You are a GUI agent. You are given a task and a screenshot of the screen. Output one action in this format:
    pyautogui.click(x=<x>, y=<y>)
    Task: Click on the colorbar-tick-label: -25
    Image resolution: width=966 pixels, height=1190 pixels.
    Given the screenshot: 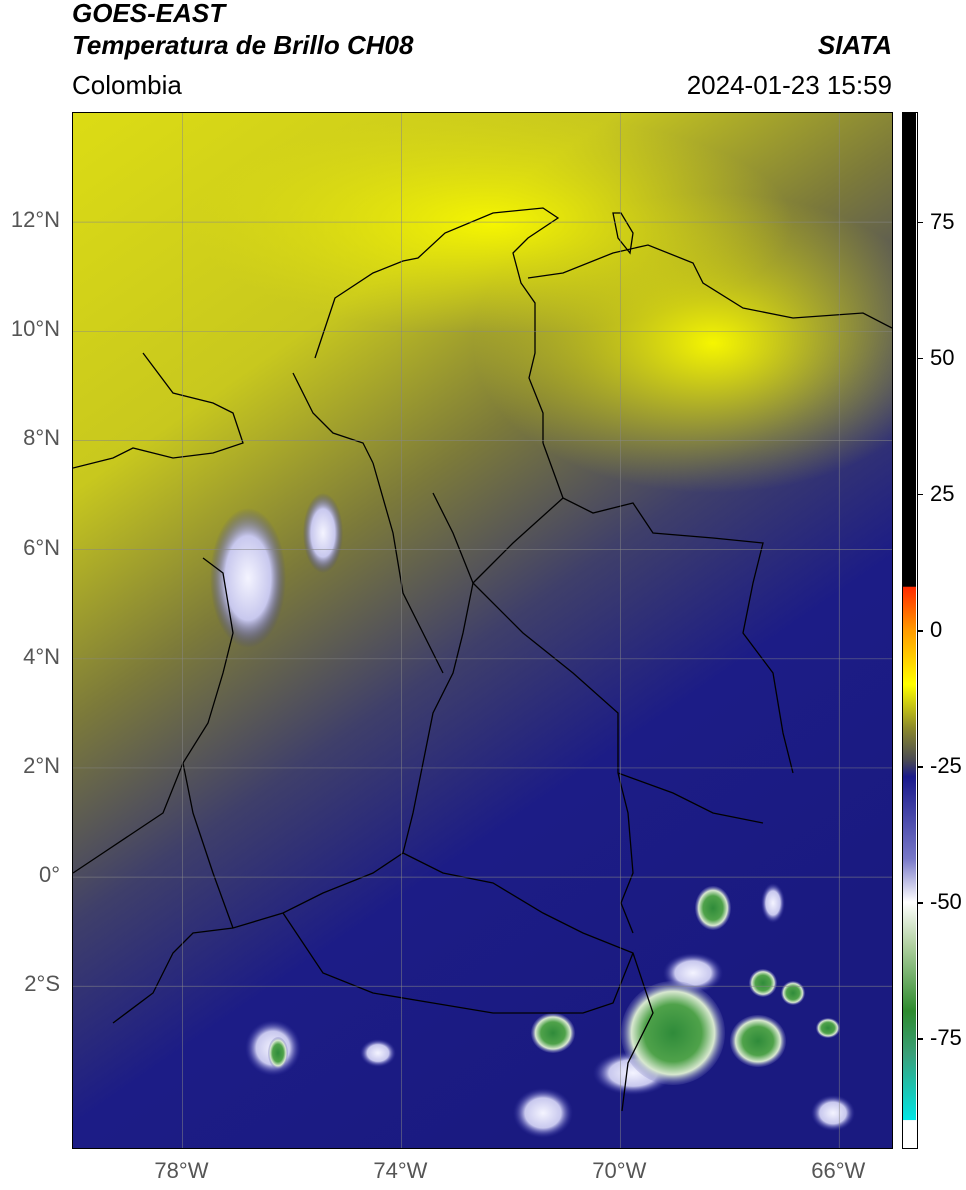 What is the action you would take?
    pyautogui.click(x=946, y=766)
    